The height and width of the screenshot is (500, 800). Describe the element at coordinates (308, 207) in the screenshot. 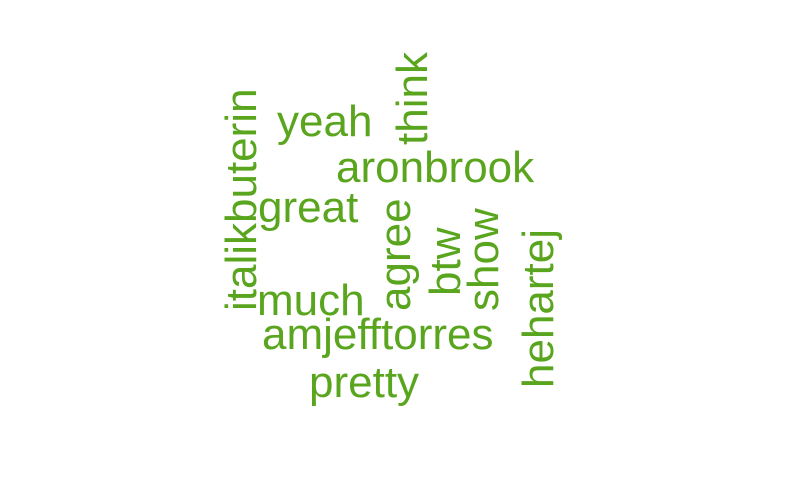

I see `word-great: great` at that location.